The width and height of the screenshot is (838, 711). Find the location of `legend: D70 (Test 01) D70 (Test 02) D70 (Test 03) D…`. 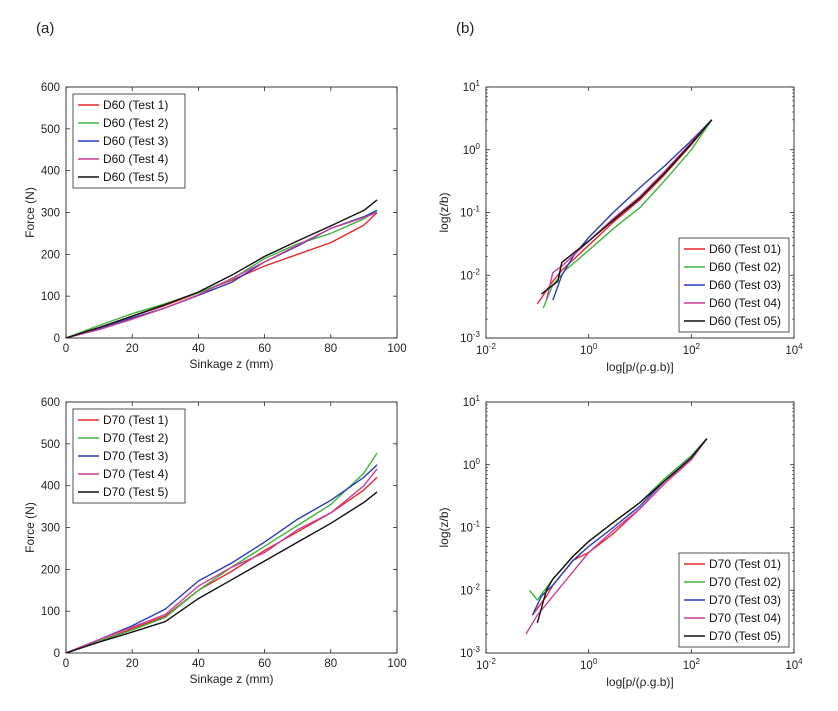

legend: D70 (Test 01) D70 (Test 02) D70 (Test 03) D… is located at coordinates (734, 600).